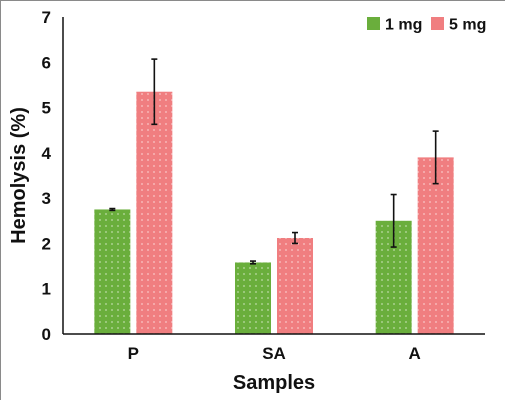  Describe the element at coordinates (19, 175) in the screenshot. I see `y-axis-title: Hemolysis (%)` at that location.